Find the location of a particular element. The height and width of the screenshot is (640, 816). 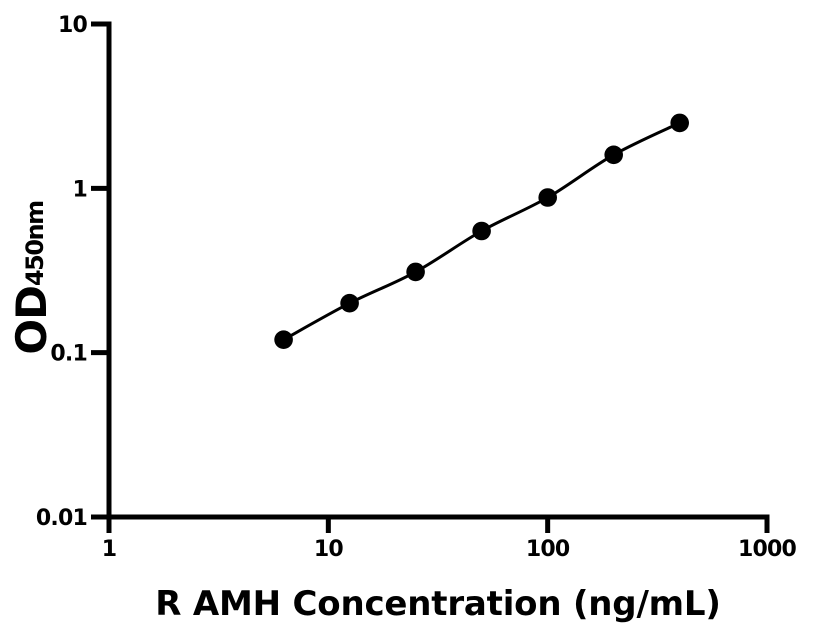

y-axis-title-subscript: 450nm is located at coordinates (35, 243).